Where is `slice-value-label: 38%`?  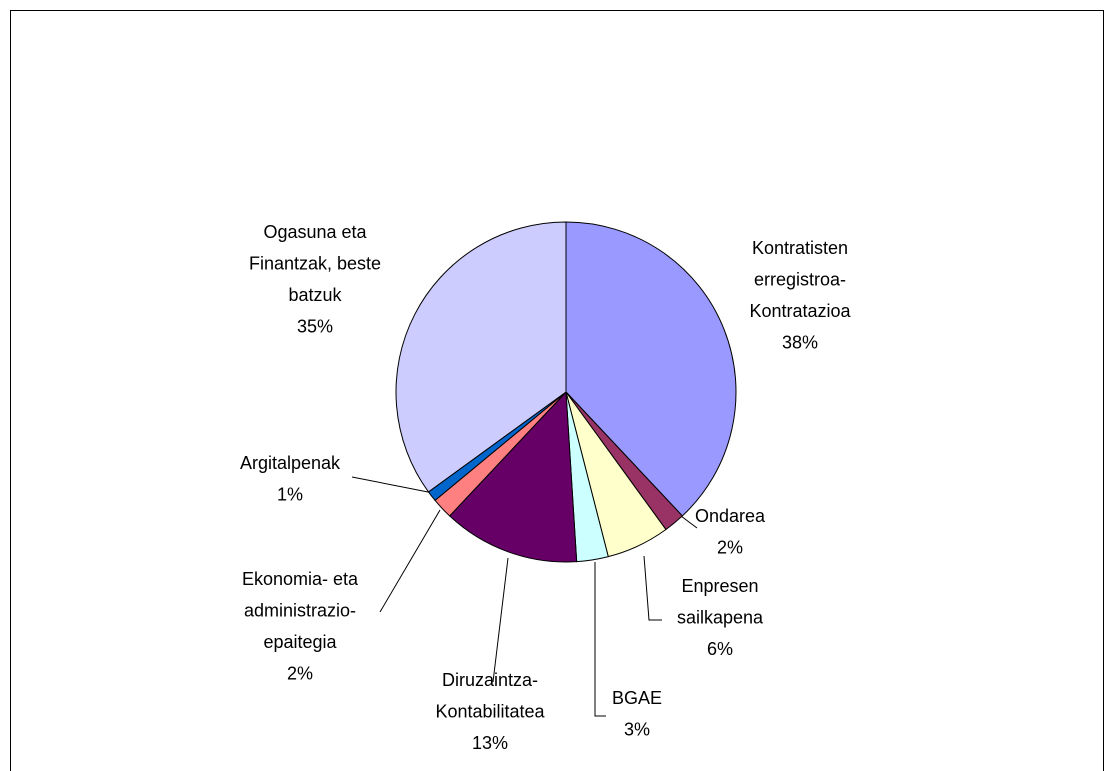 slice-value-label: 38% is located at coordinates (800, 342).